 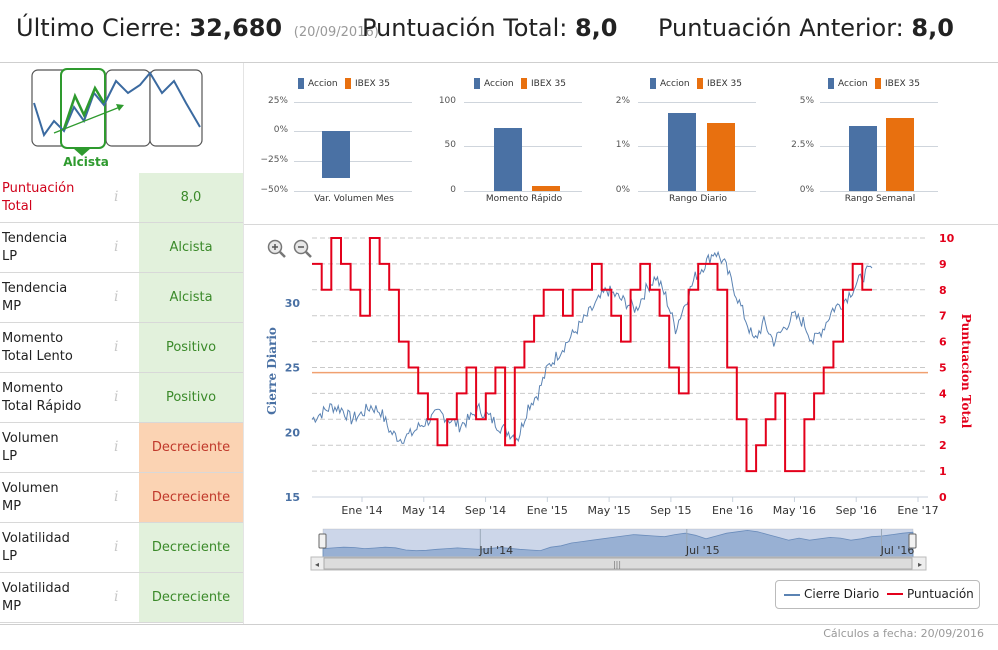 What do you see at coordinates (596, 28) in the screenshot?
I see `total-score-value: 8,0` at bounding box center [596, 28].